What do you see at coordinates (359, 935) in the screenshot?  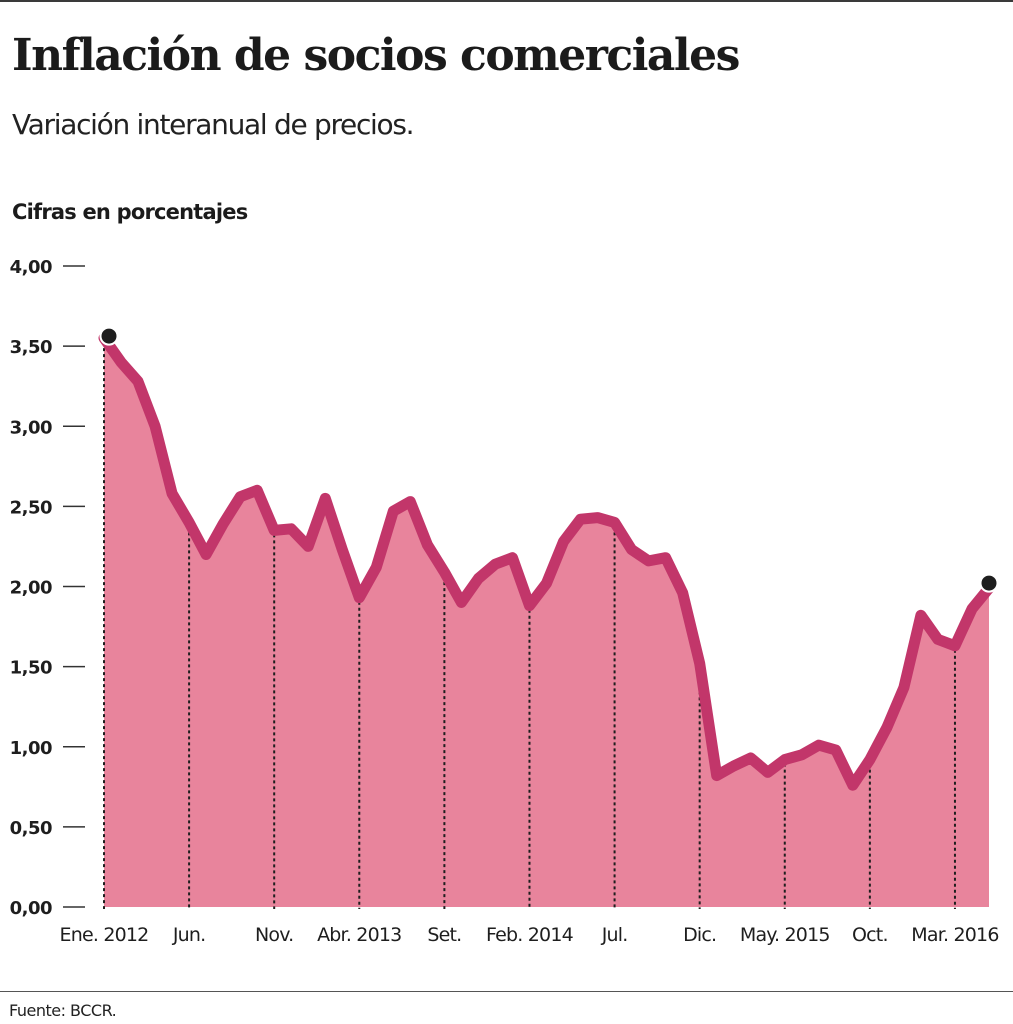 I see `x-tick-label: Abr. 2013` at bounding box center [359, 935].